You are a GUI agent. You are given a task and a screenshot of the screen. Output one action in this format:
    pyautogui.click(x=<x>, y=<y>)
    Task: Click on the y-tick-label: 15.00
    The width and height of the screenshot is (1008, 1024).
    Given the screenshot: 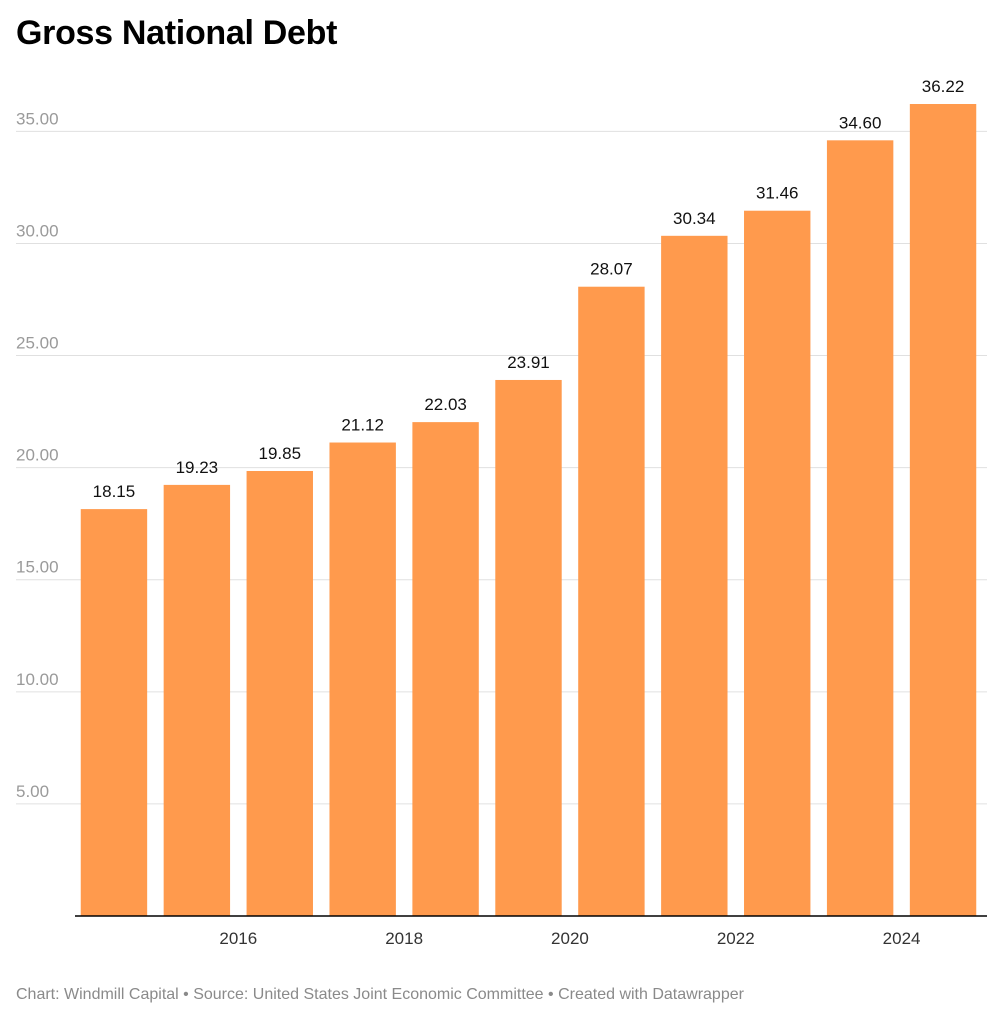 What is the action you would take?
    pyautogui.click(x=37, y=567)
    